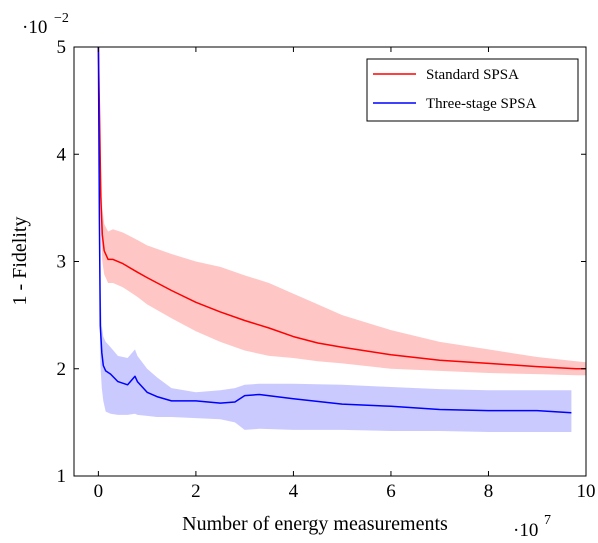 This screenshot has width=598, height=543. What do you see at coordinates (547, 520) in the screenshot?
I see `x-multiplier-exponent: 7` at bounding box center [547, 520].